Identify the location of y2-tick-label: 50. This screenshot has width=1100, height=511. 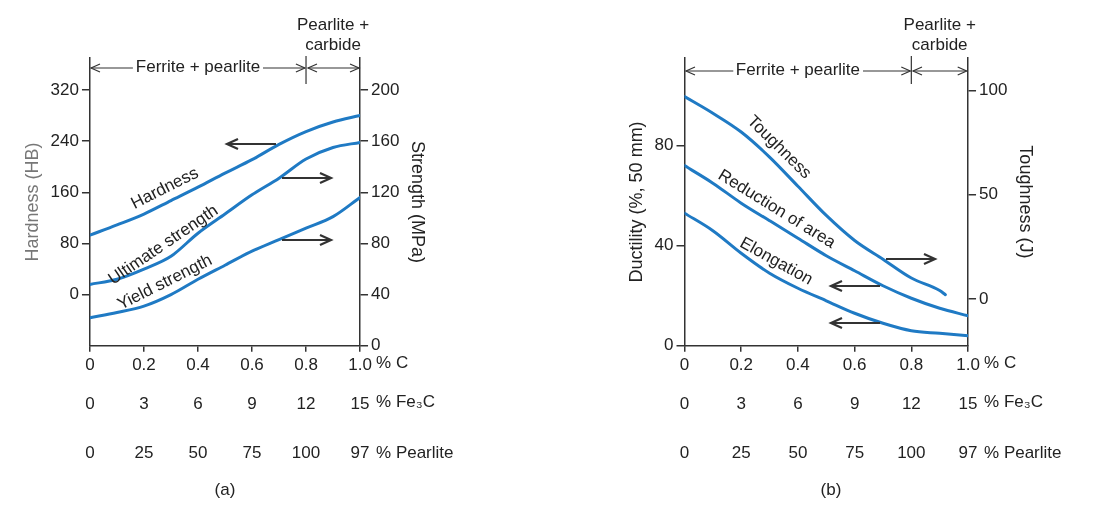
(988, 194).